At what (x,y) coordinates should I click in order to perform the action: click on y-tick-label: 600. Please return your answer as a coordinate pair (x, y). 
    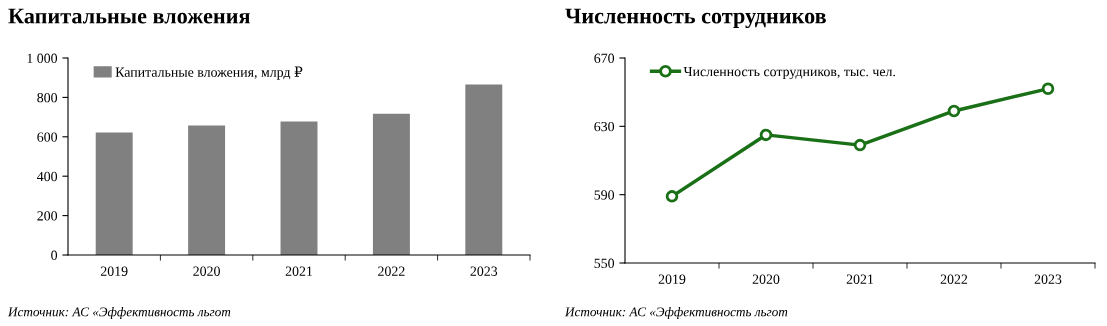
    Looking at the image, I should click on (47, 137).